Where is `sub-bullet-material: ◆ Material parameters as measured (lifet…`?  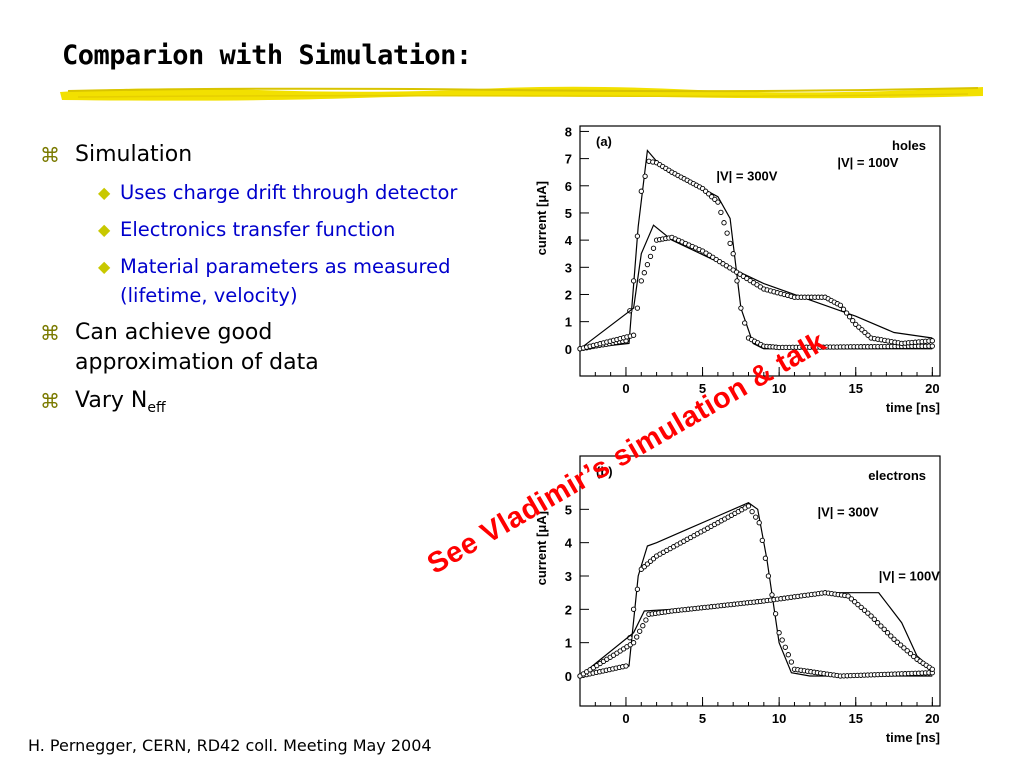 sub-bullet-material: ◆ Material parameters as measured (lifet… is located at coordinates (275, 281).